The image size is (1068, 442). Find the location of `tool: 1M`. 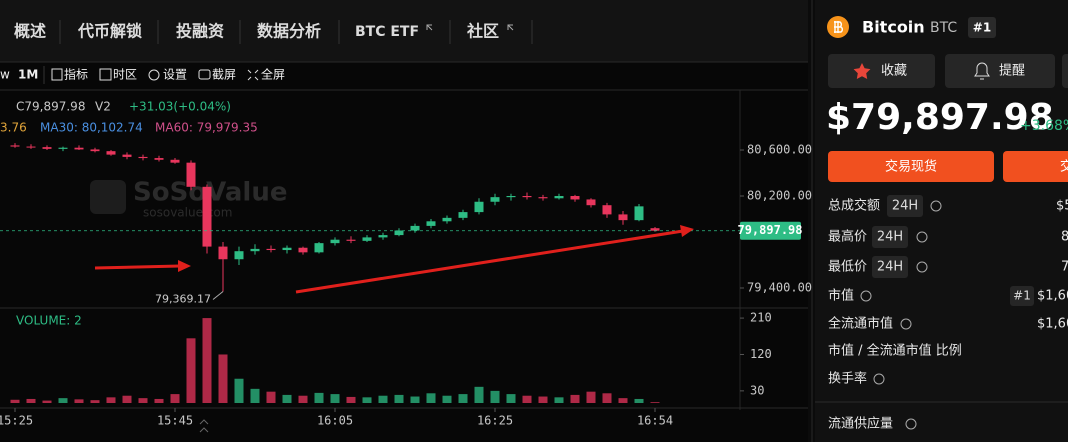

tool: 1M is located at coordinates (28, 75).